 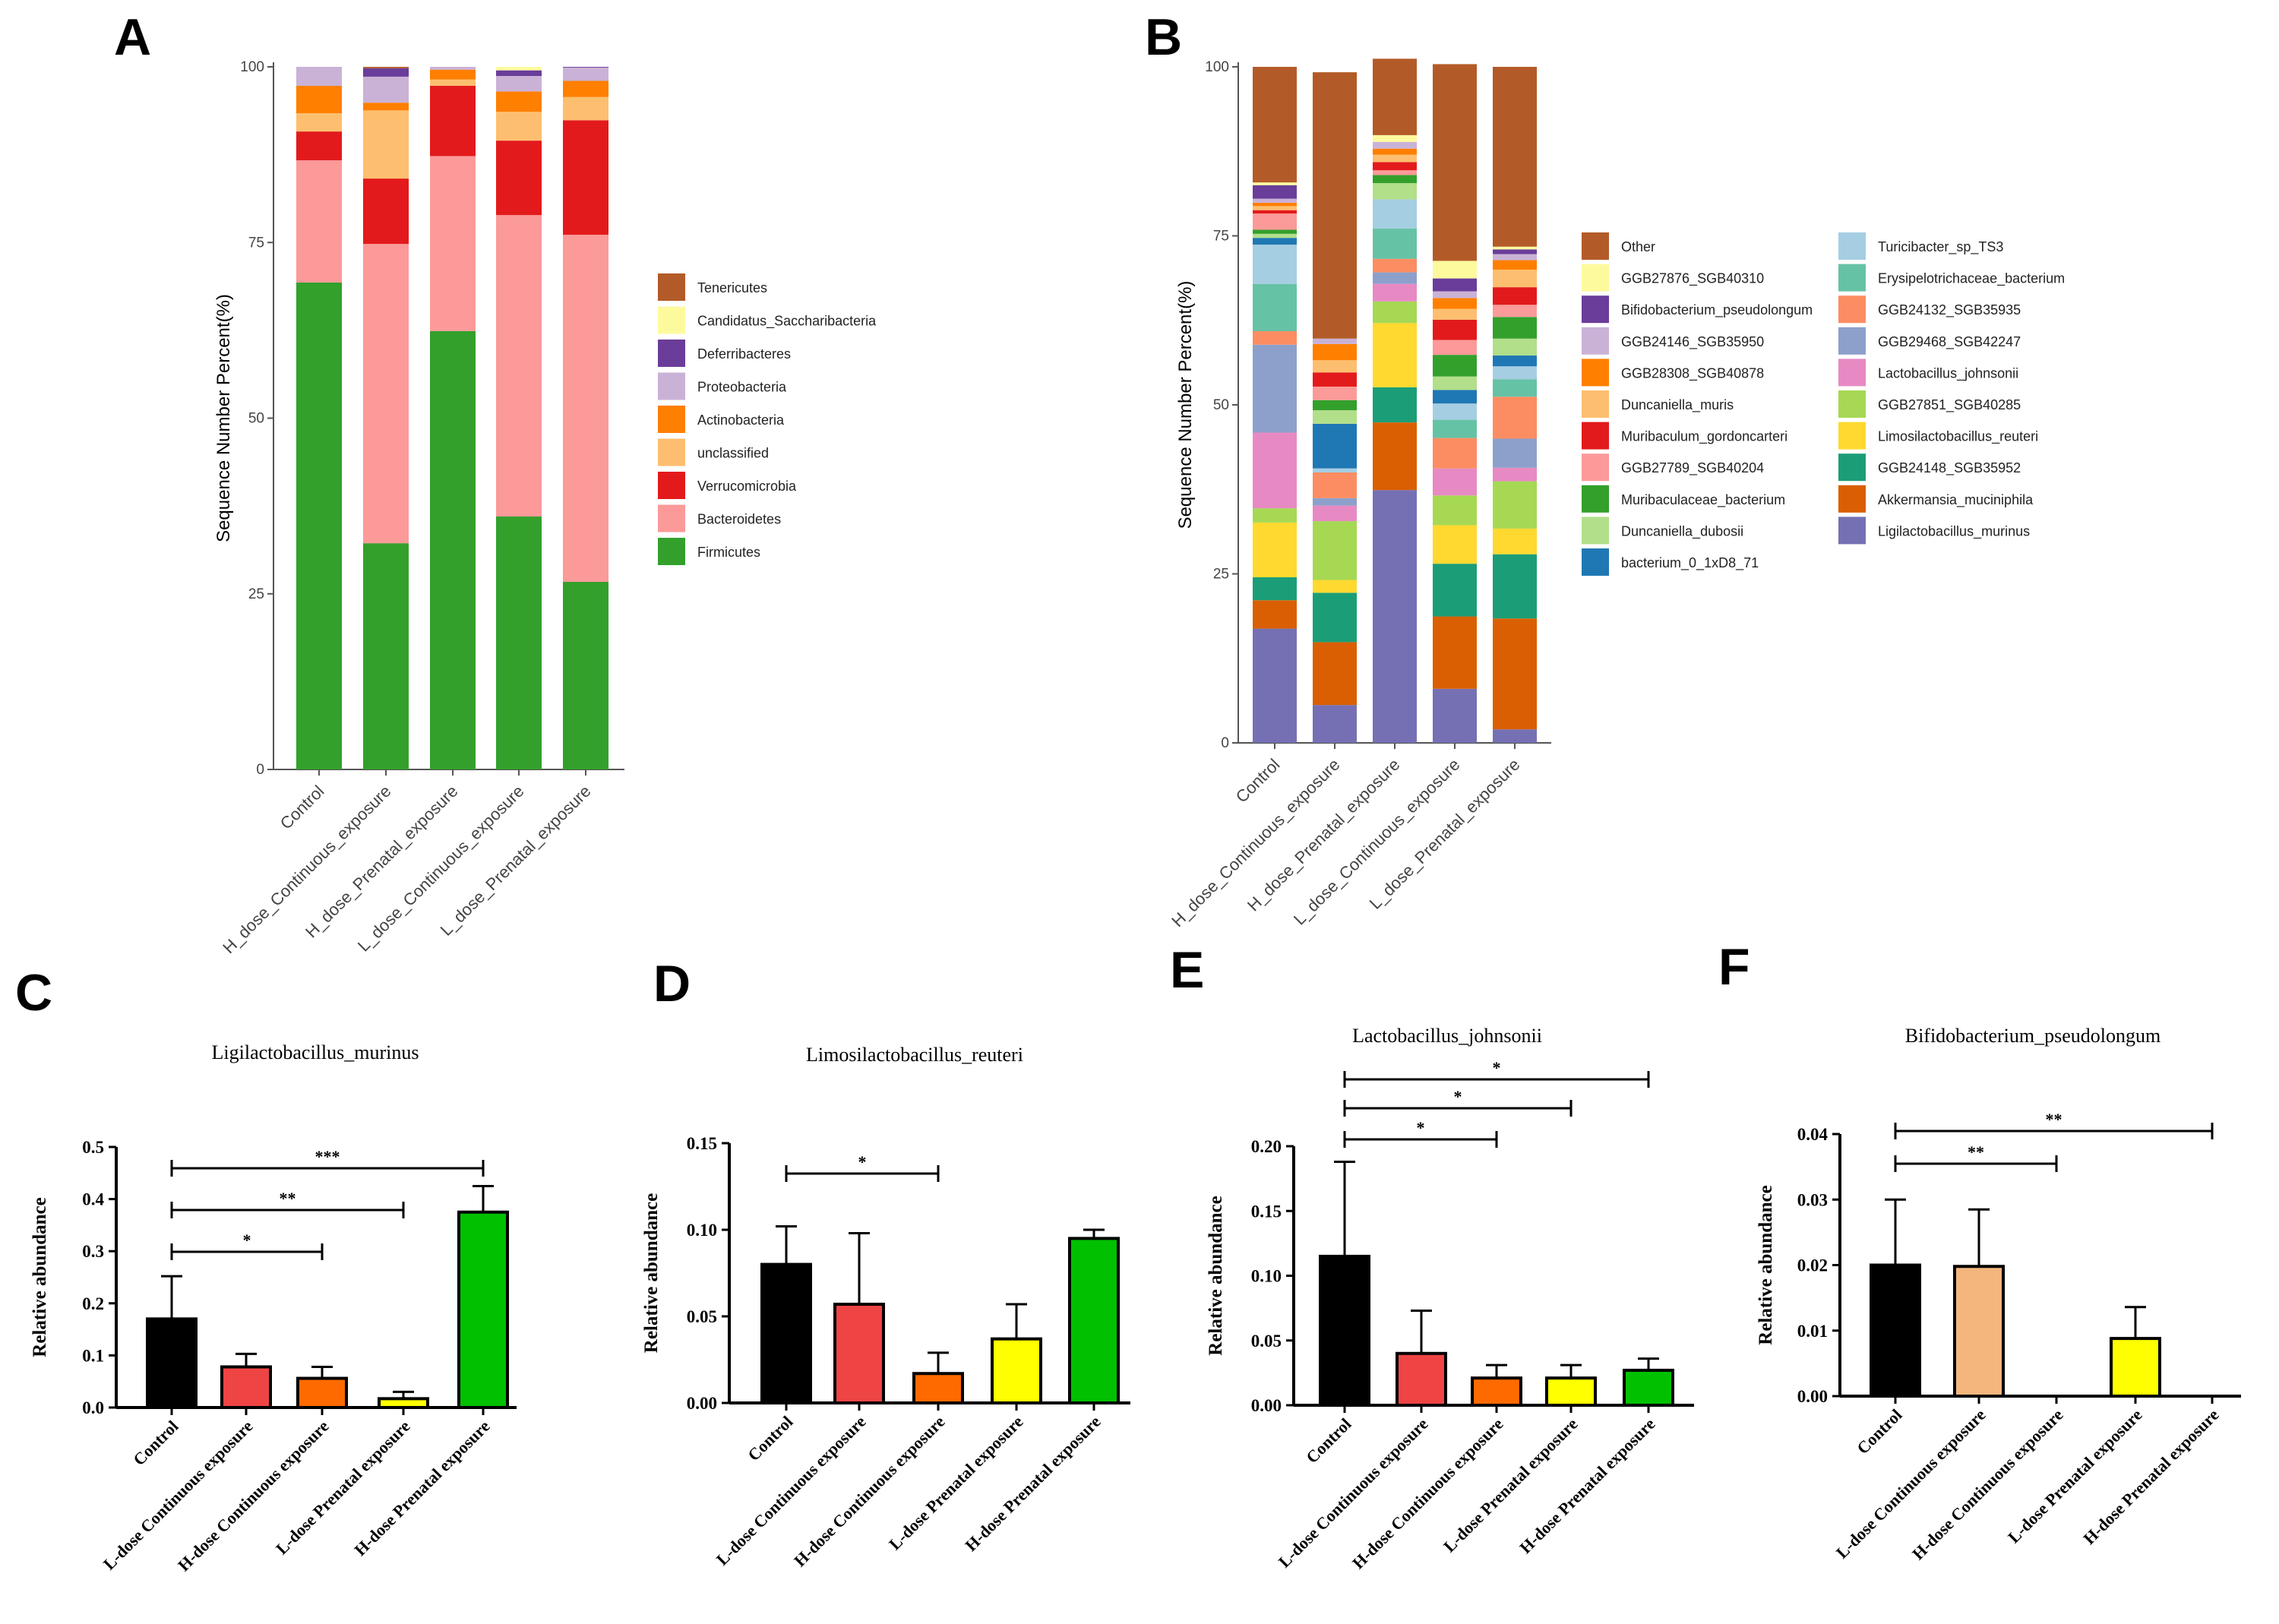 I want to click on bar-segment-verrucomicrobia, so click(x=453, y=121).